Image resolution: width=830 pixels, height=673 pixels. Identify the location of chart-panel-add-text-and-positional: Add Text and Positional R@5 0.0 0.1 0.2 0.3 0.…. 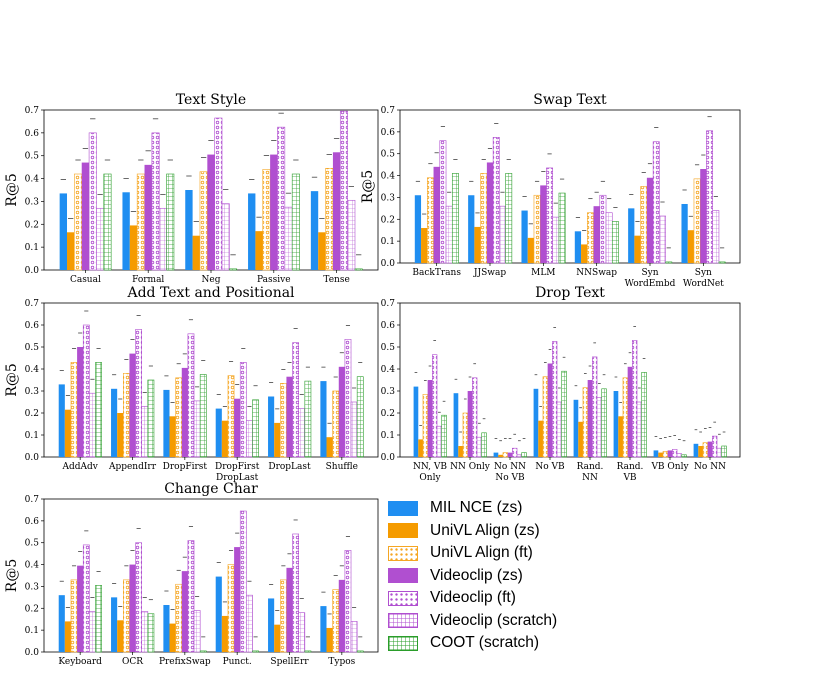
(191, 384).